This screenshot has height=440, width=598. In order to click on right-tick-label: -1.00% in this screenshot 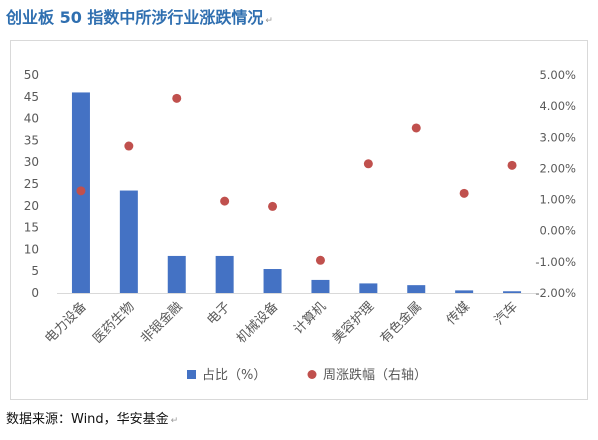, I will do `click(555, 262)`.